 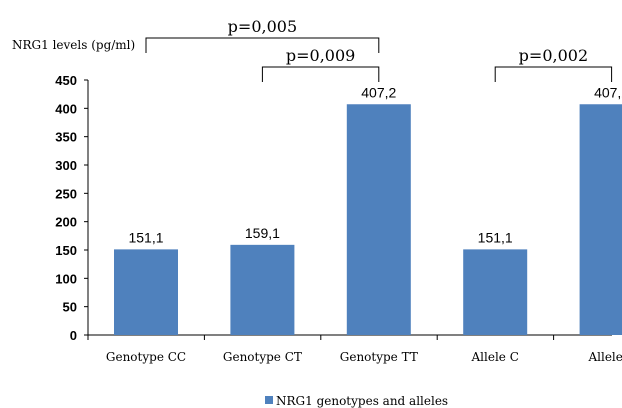 What do you see at coordinates (362, 401) in the screenshot?
I see `legend-label: NRG1 genotypes and alleles` at bounding box center [362, 401].